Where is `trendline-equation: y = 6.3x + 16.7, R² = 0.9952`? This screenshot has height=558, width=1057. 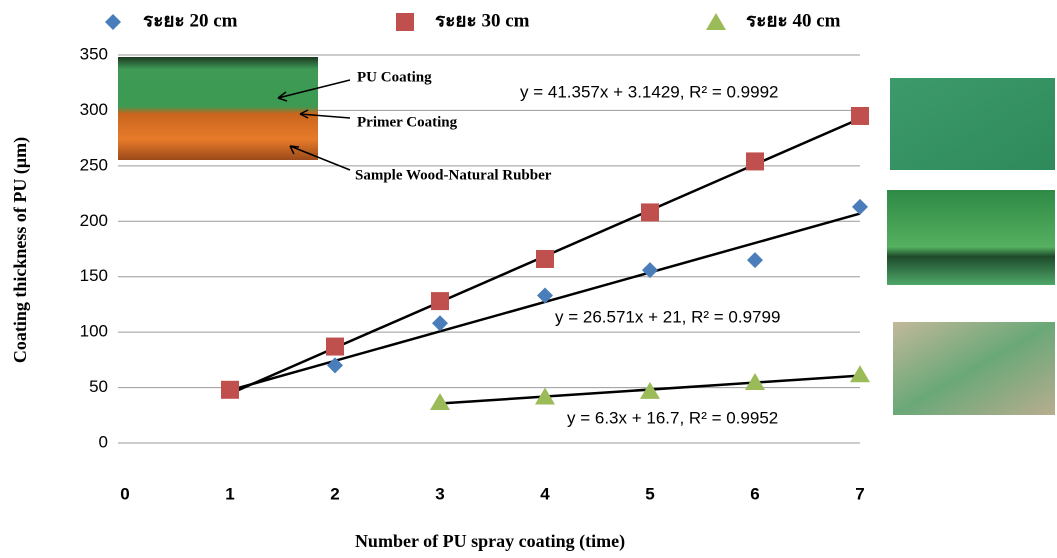
trendline-equation: y = 6.3x + 16.7, R² = 0.9952 is located at coordinates (672, 417).